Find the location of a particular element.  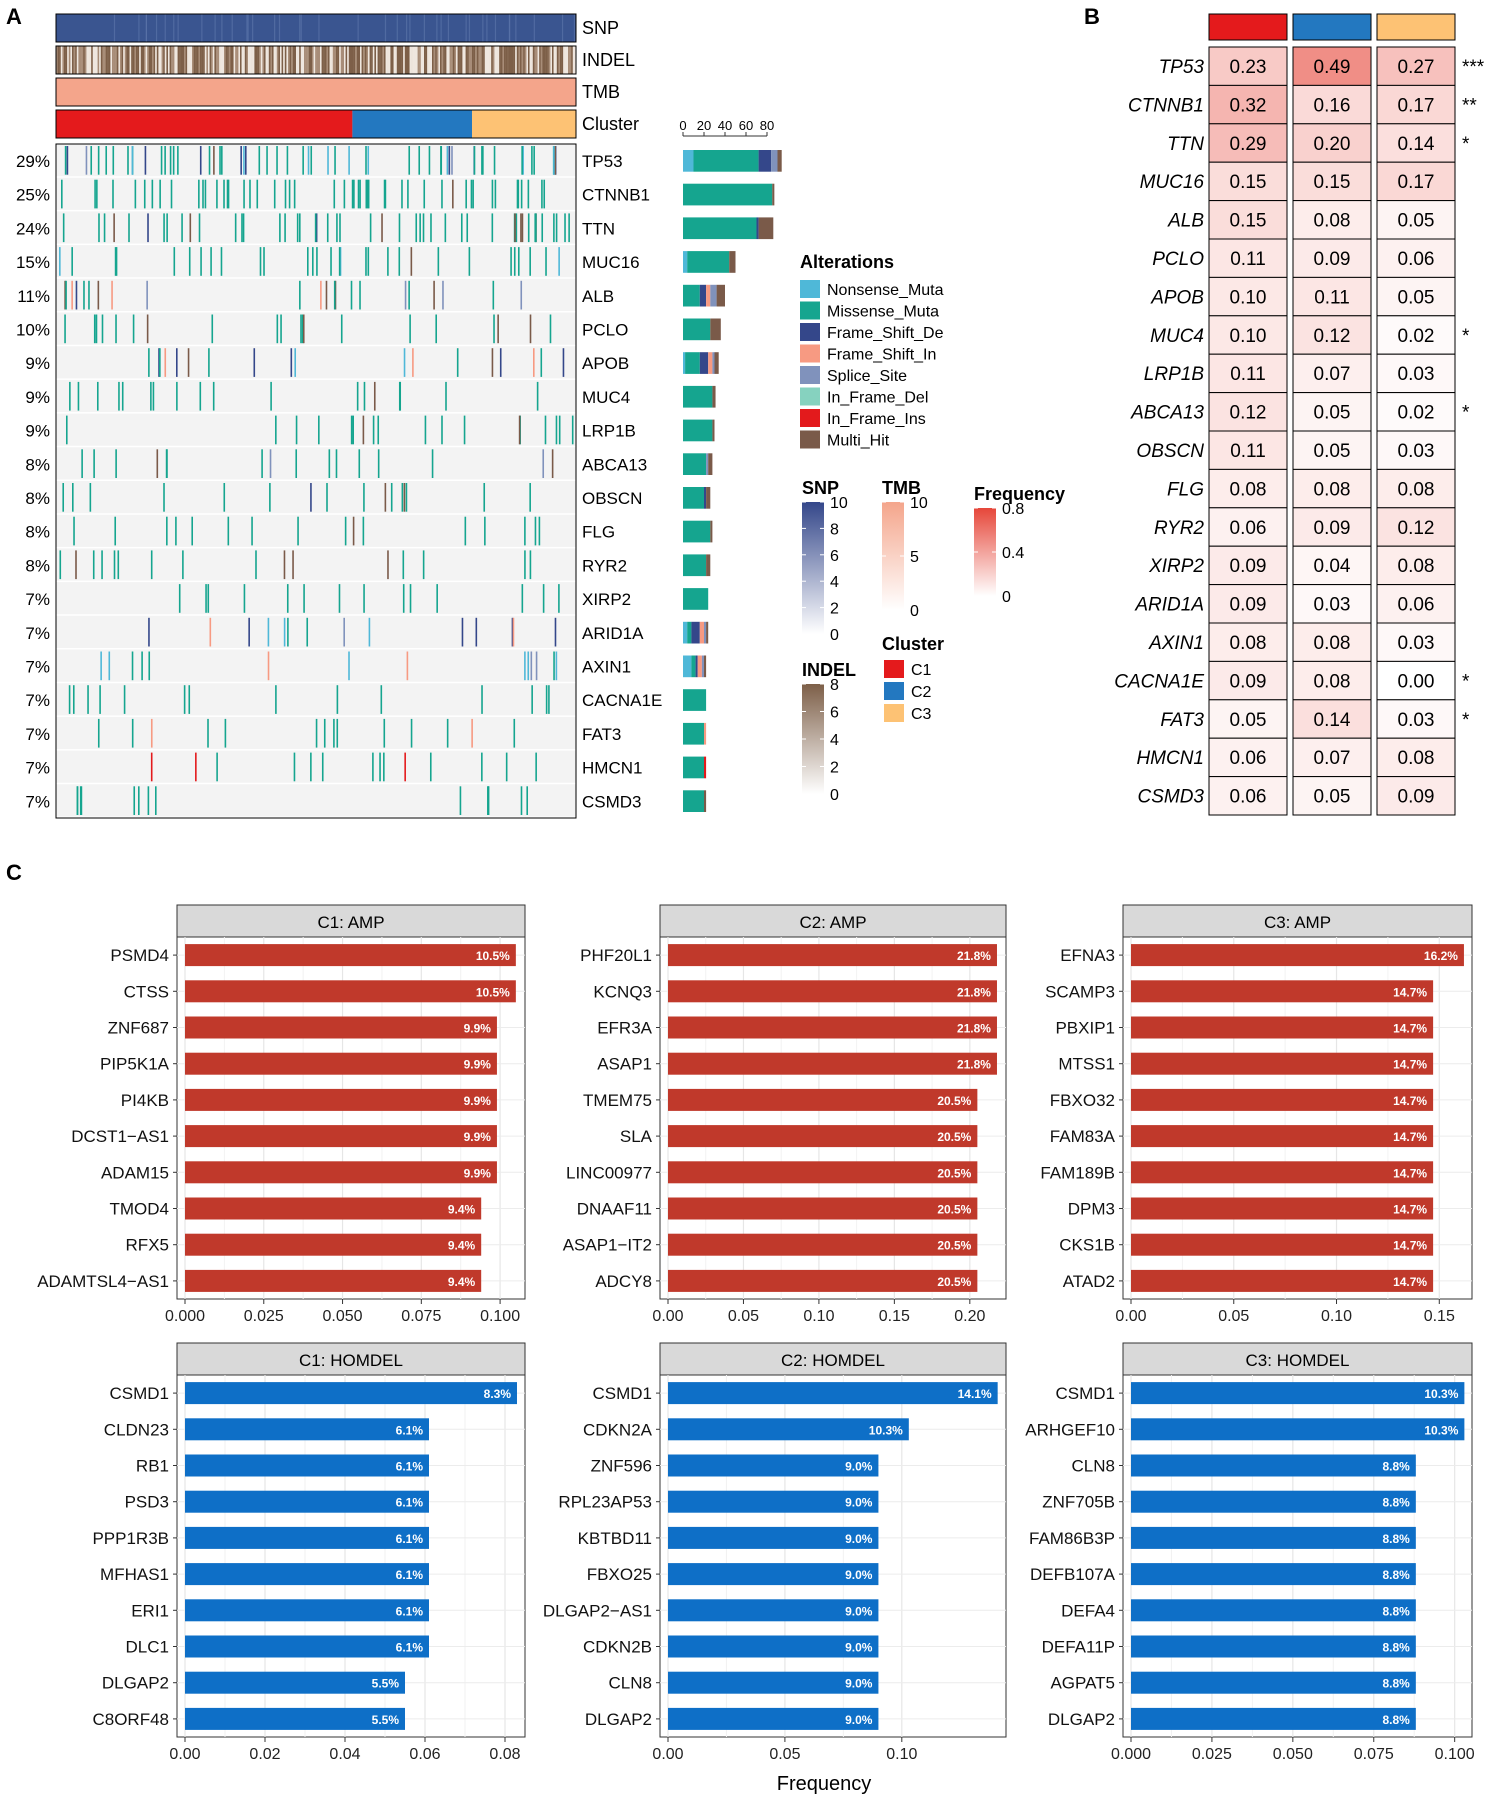

gene-label-pclo: PCLO is located at coordinates (605, 330).